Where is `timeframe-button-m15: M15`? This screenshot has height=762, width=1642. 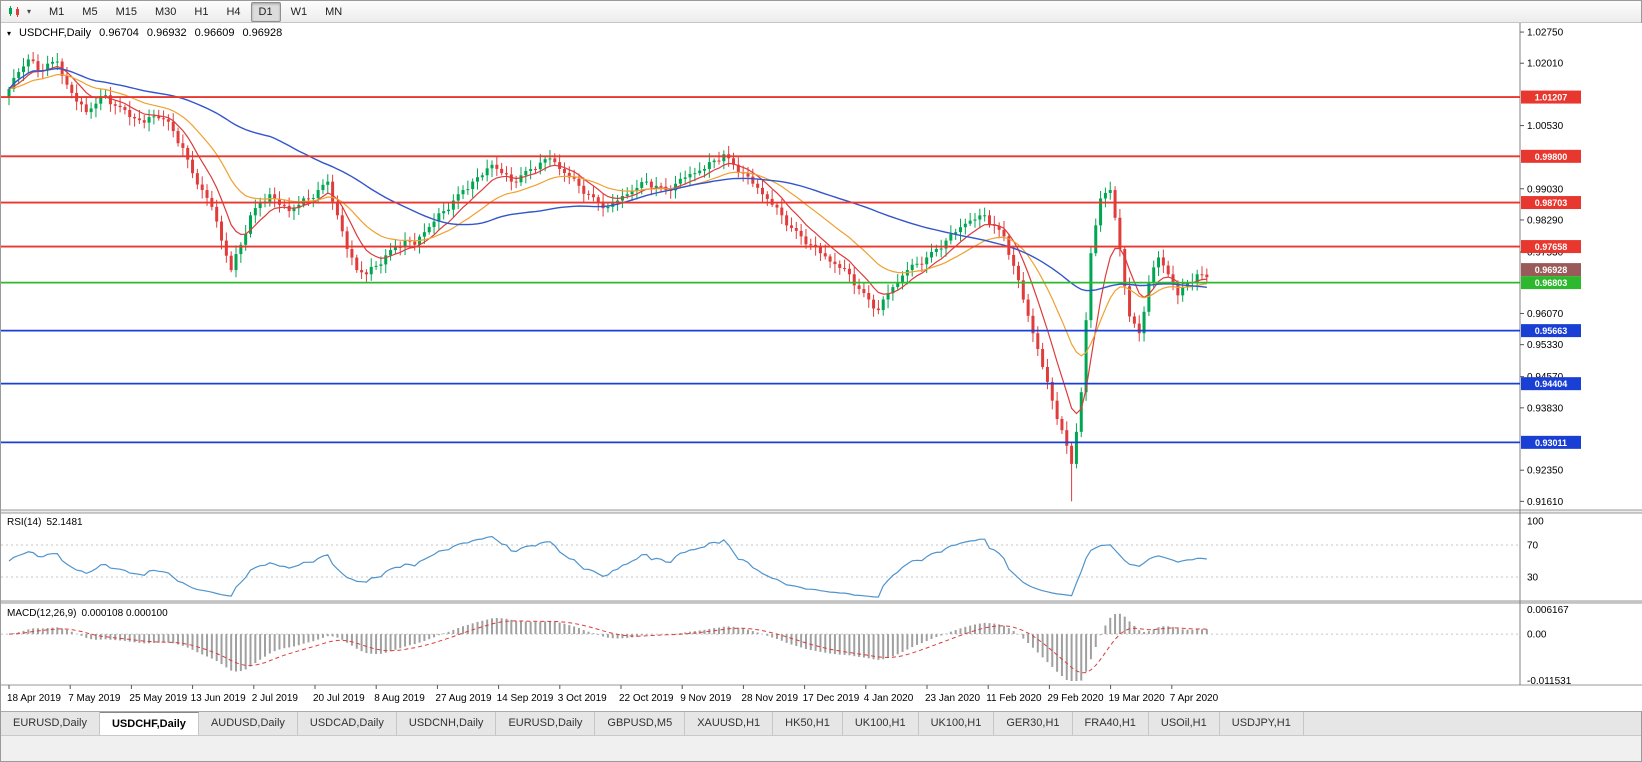 timeframe-button-m15: M15 is located at coordinates (126, 11).